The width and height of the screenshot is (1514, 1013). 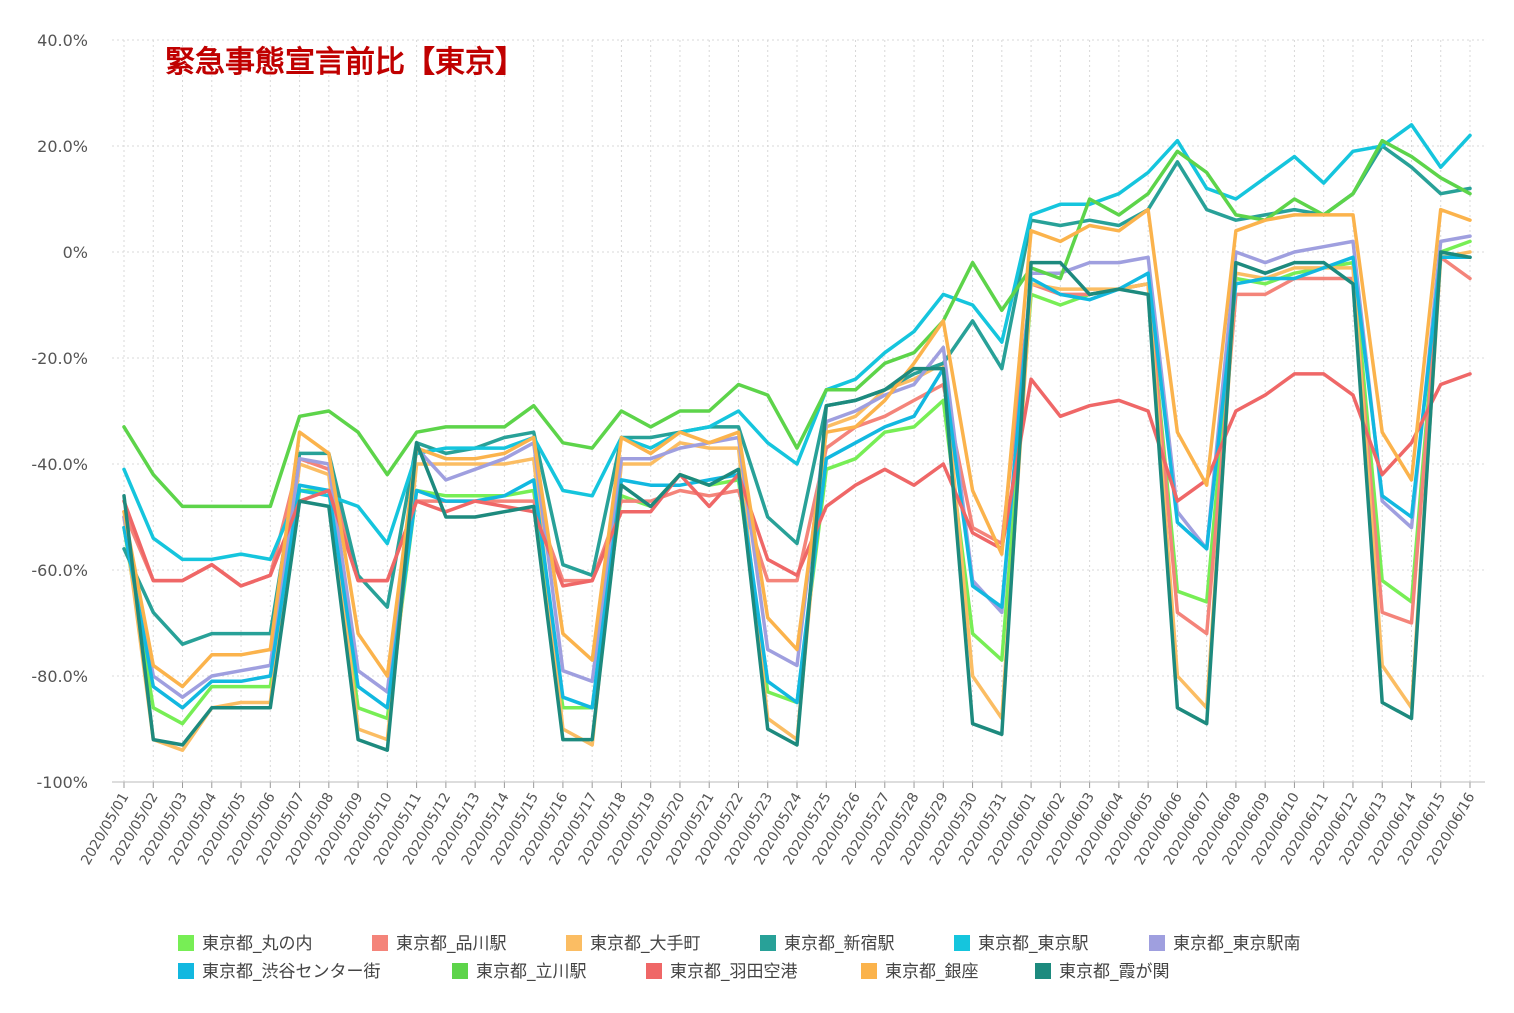 What do you see at coordinates (1033, 944) in the screenshot?
I see `legend-item-label: 東京都_東京駅` at bounding box center [1033, 944].